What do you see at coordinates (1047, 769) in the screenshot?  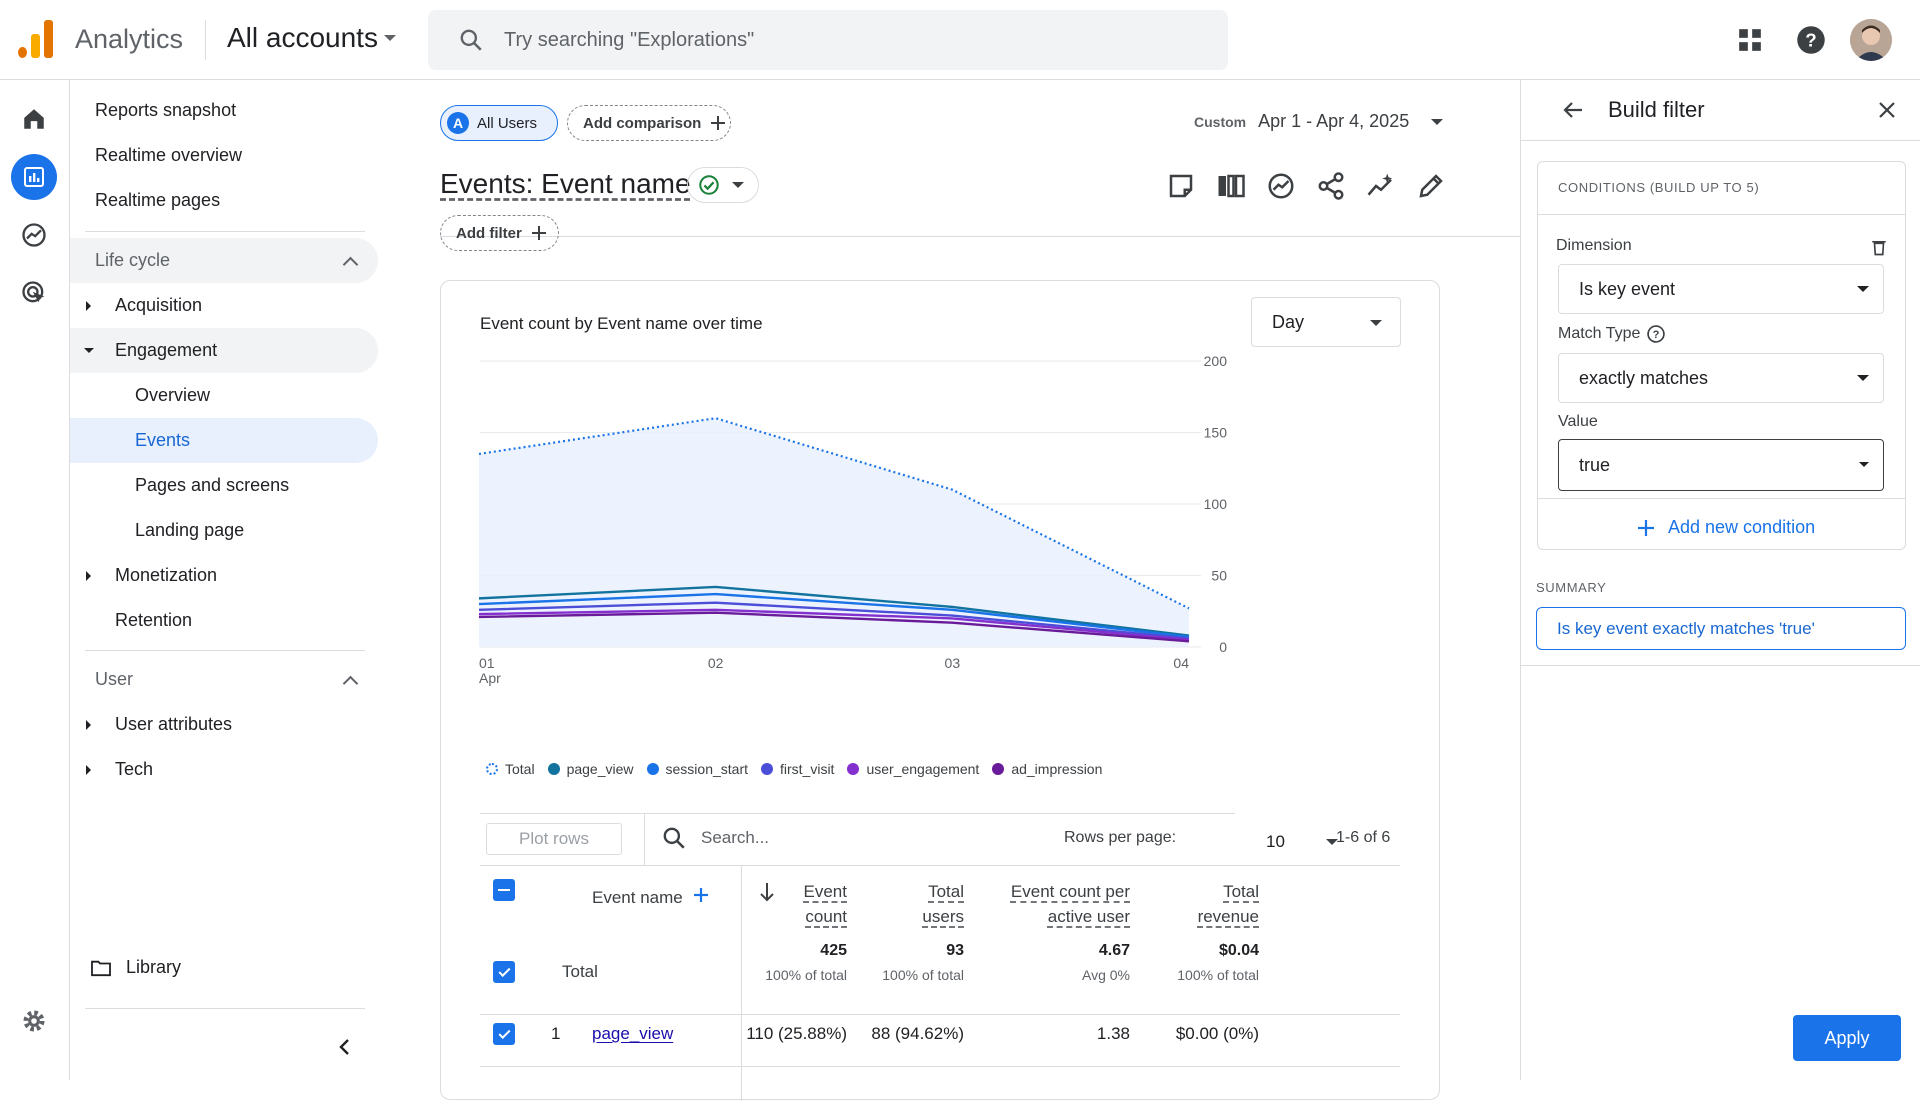 I see `legend-item-ad-impression: ad_impression` at bounding box center [1047, 769].